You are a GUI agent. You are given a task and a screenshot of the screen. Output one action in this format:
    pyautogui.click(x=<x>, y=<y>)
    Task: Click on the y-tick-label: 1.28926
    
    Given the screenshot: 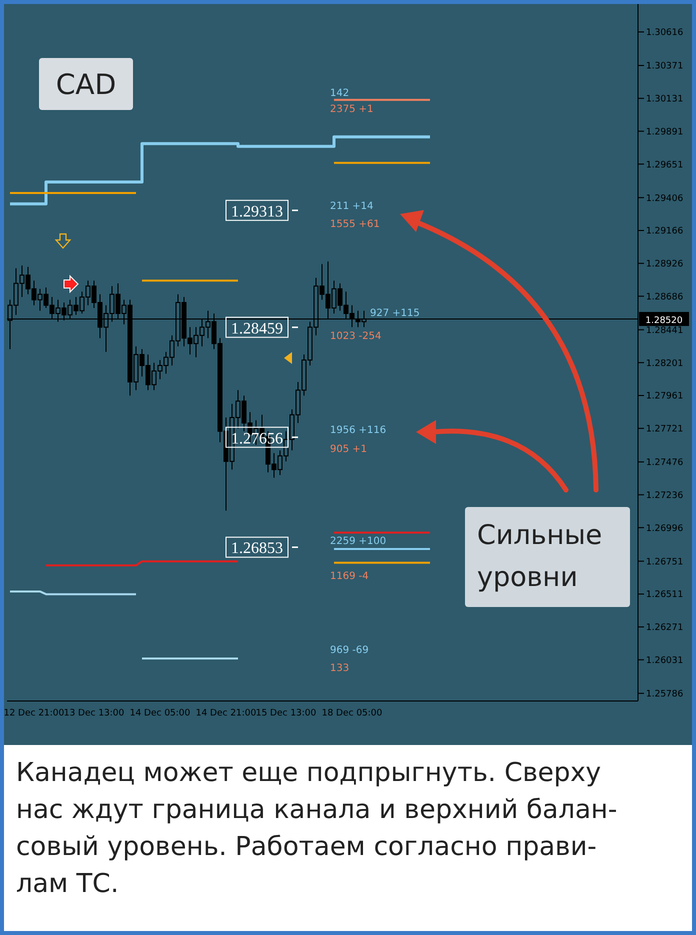 What is the action you would take?
    pyautogui.click(x=665, y=265)
    